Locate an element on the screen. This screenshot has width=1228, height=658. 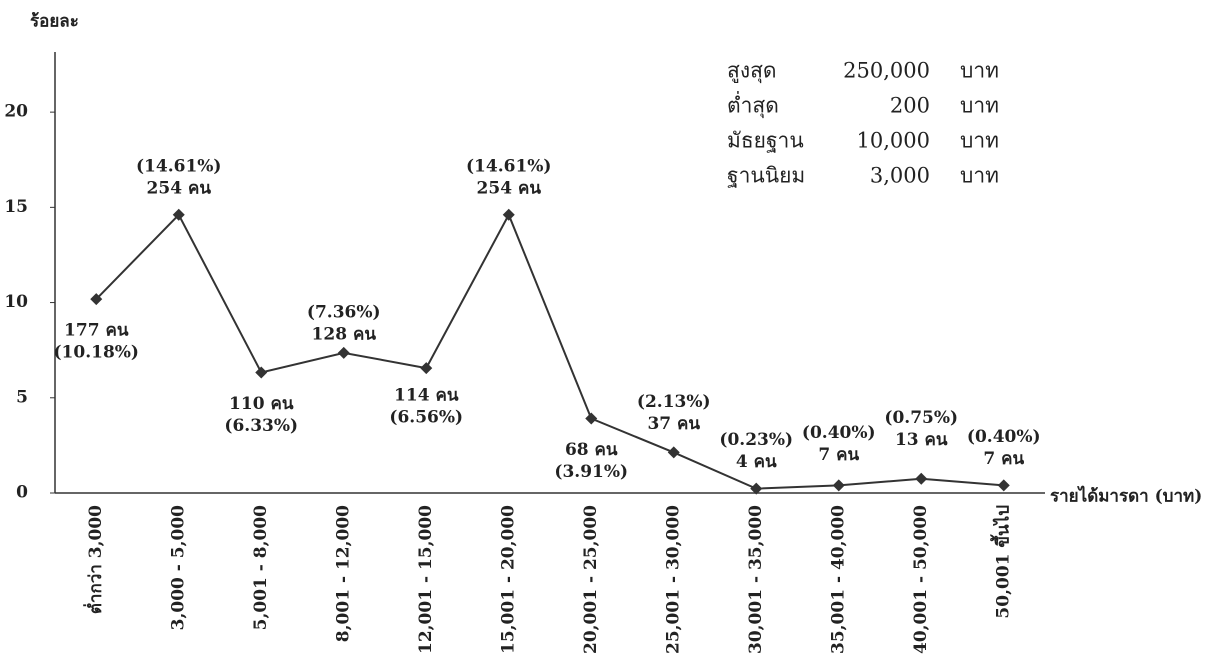
stat-value: 200 is located at coordinates (910, 106).